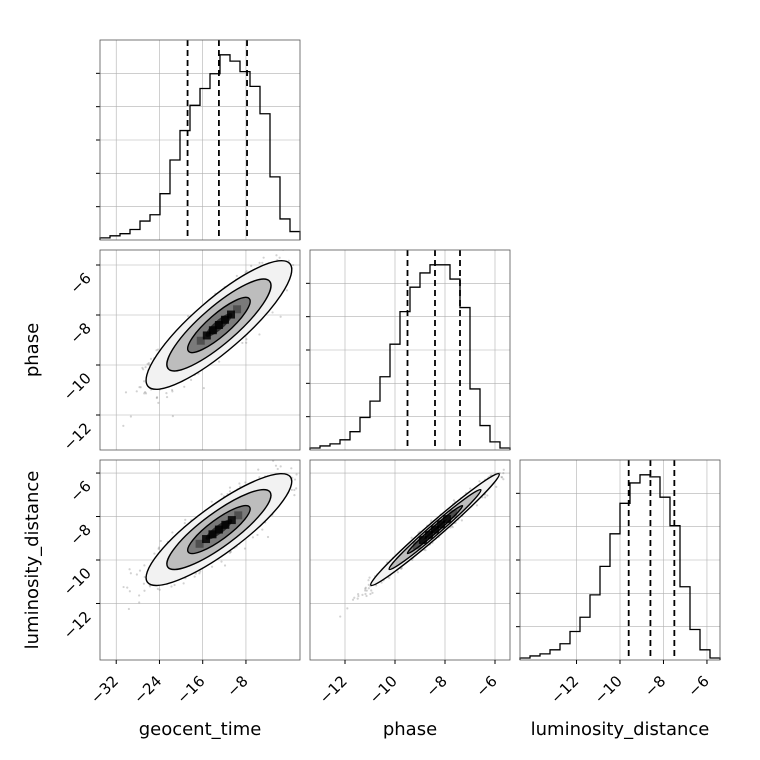  I want to click on y-tick-label-phase: −10, so click(77, 386).